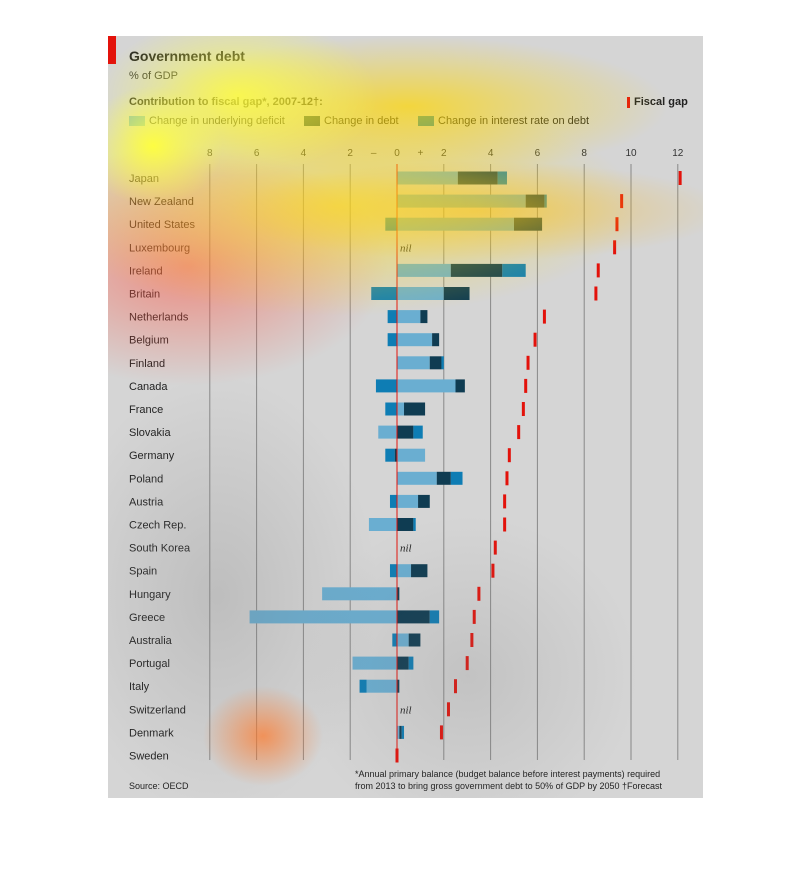 The height and width of the screenshot is (892, 810). What do you see at coordinates (157, 710) in the screenshot?
I see `category-label: Switzerland` at bounding box center [157, 710].